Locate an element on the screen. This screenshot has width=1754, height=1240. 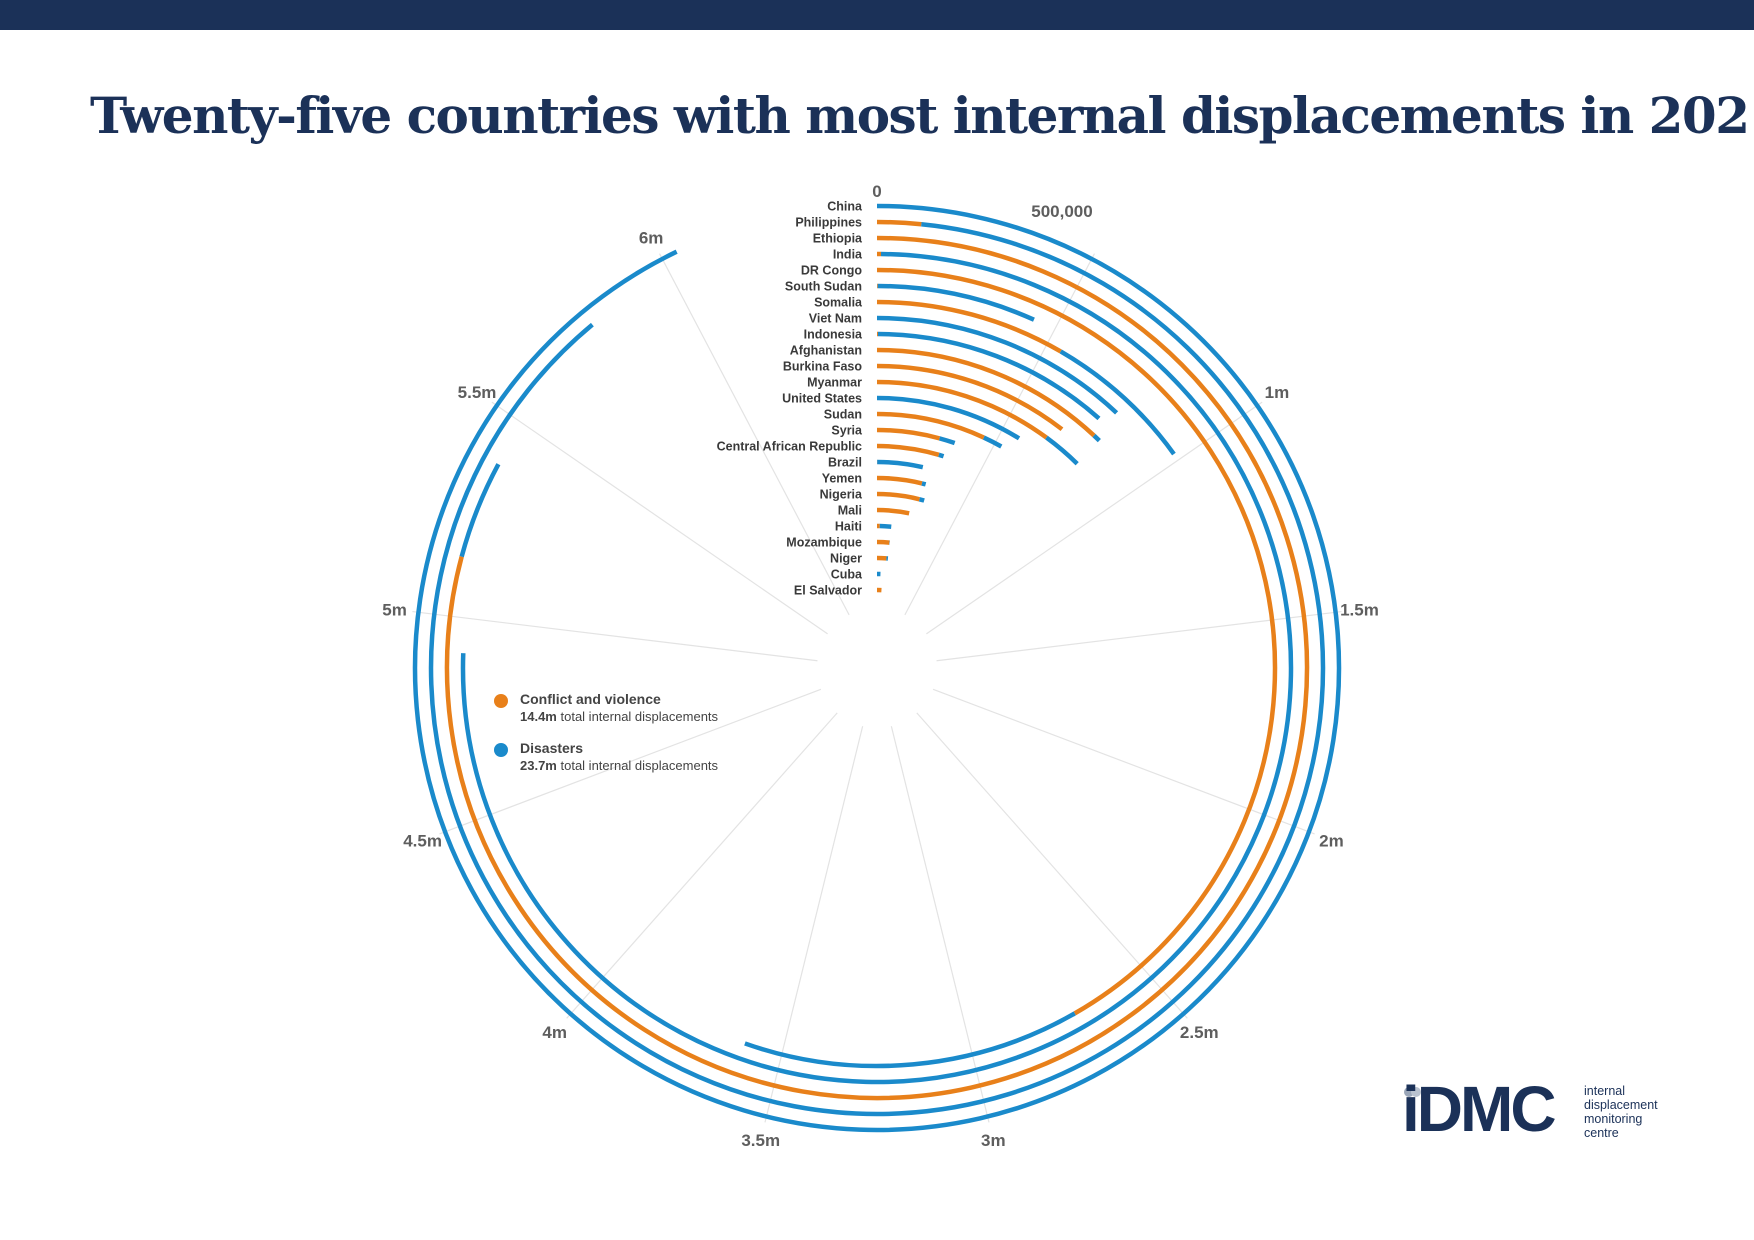
tick-label: 2.5m is located at coordinates (1199, 1032).